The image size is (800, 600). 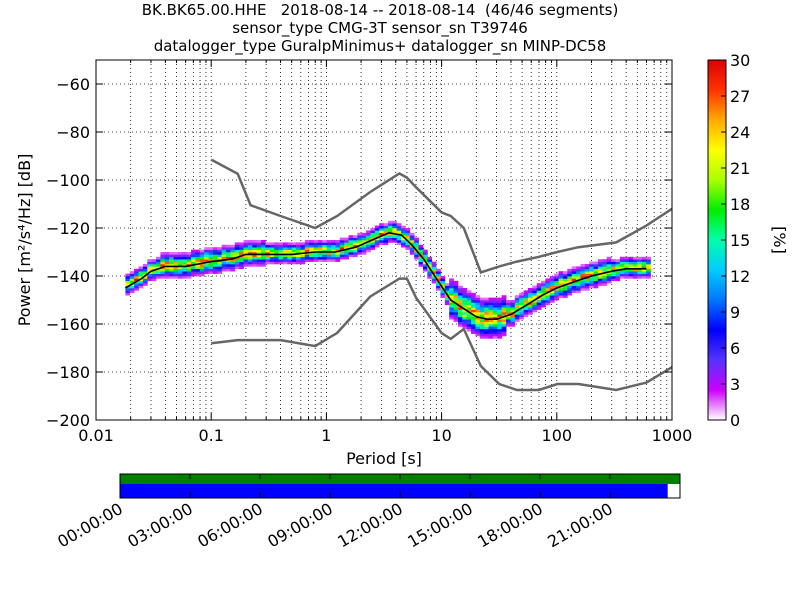 What do you see at coordinates (230, 525) in the screenshot?
I see `time-tick-label: 06:00:00` at bounding box center [230, 525].